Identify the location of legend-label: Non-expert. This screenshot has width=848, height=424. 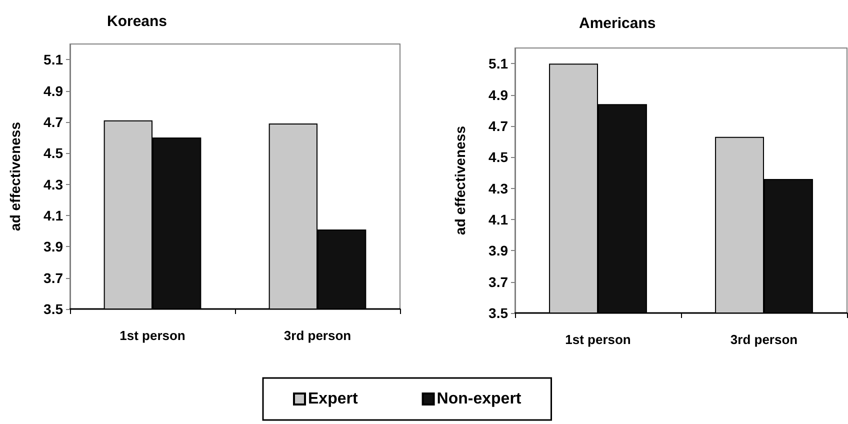
(479, 399).